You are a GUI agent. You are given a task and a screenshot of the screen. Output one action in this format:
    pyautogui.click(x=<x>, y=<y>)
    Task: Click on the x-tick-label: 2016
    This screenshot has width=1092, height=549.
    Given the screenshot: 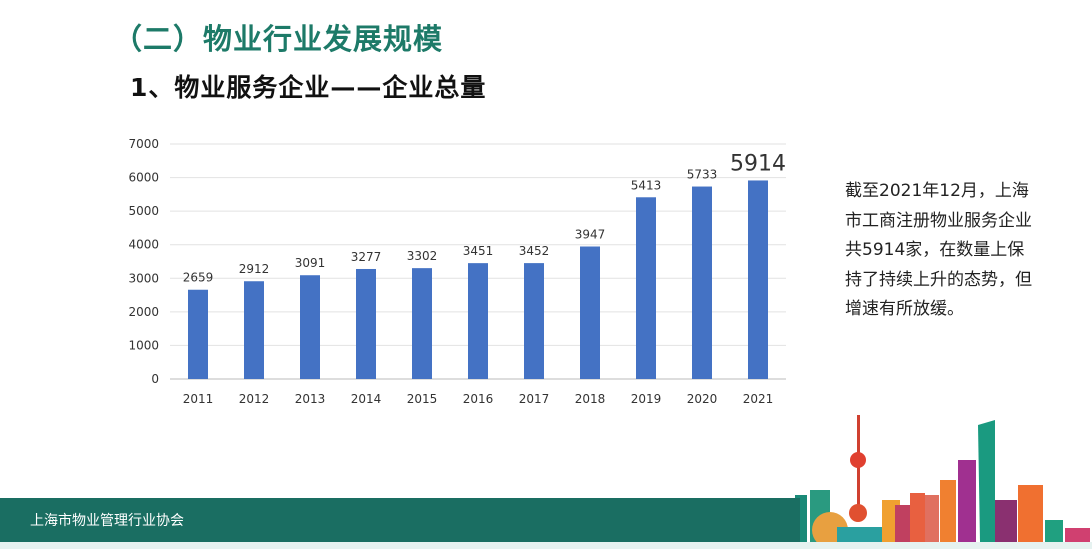 What is the action you would take?
    pyautogui.click(x=478, y=399)
    